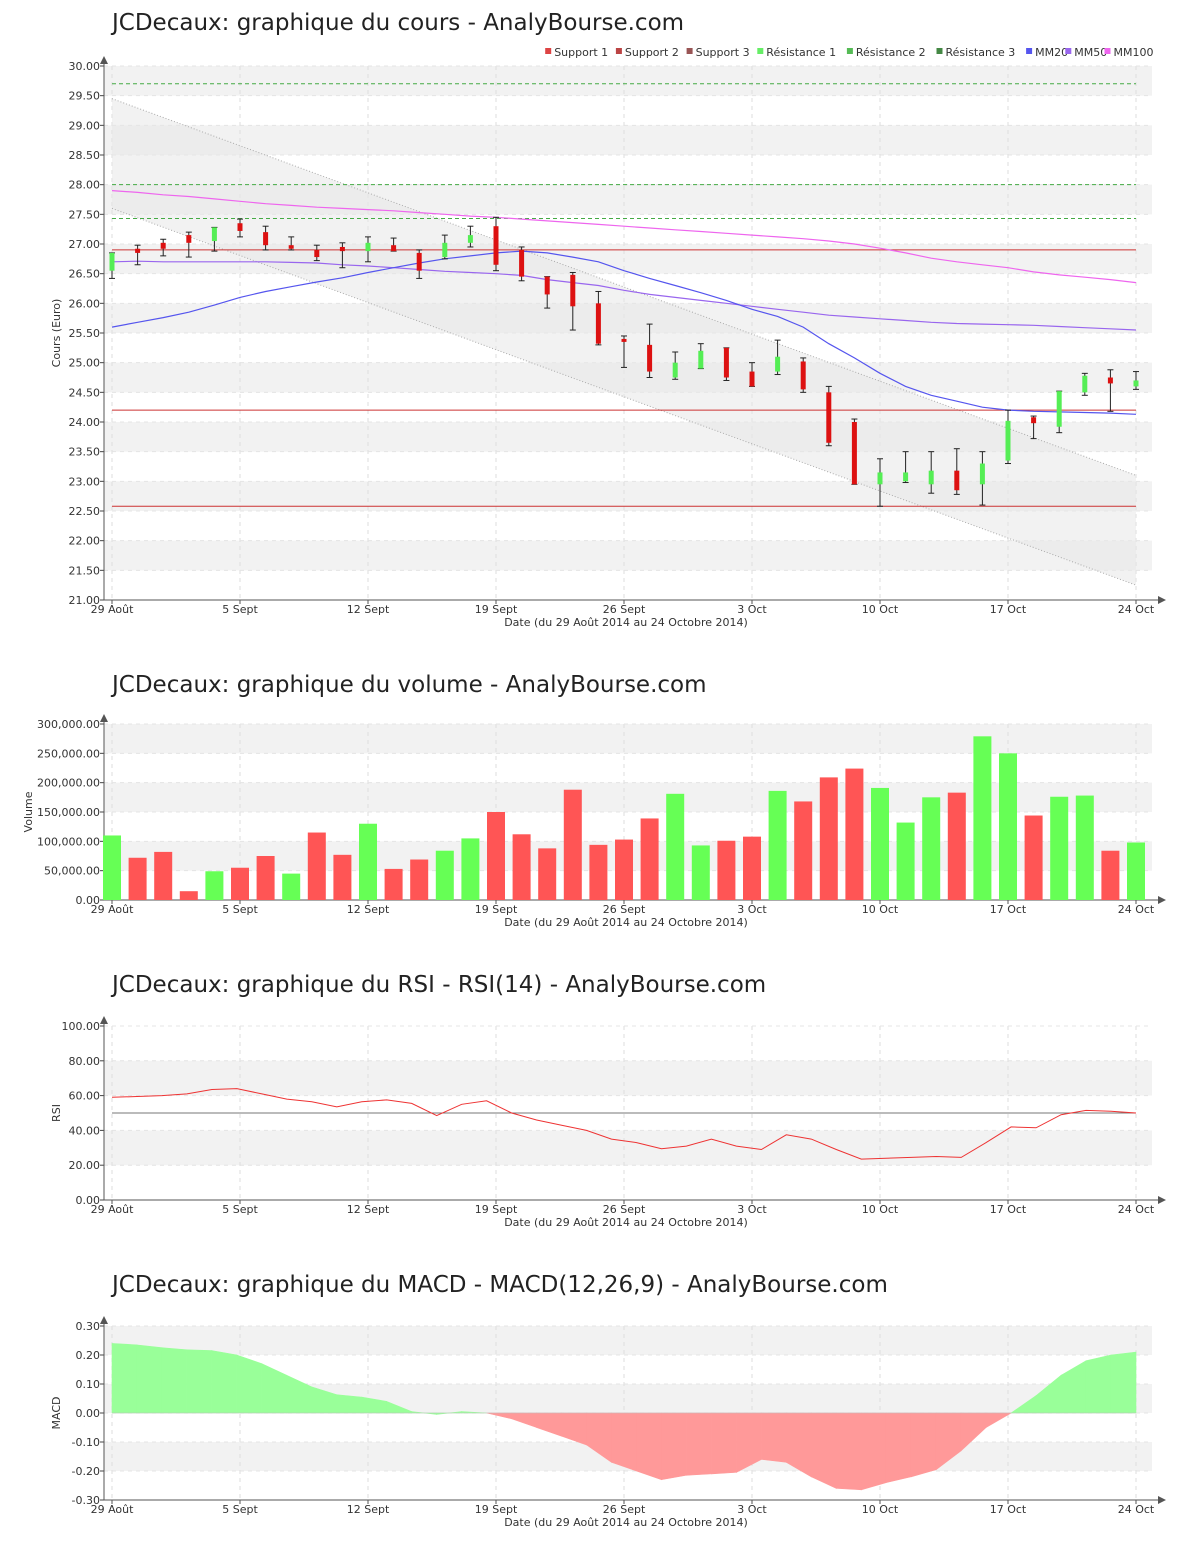 The height and width of the screenshot is (1550, 1200). Describe the element at coordinates (85, 363) in the screenshot. I see `y-tick-label: 25.00` at that location.